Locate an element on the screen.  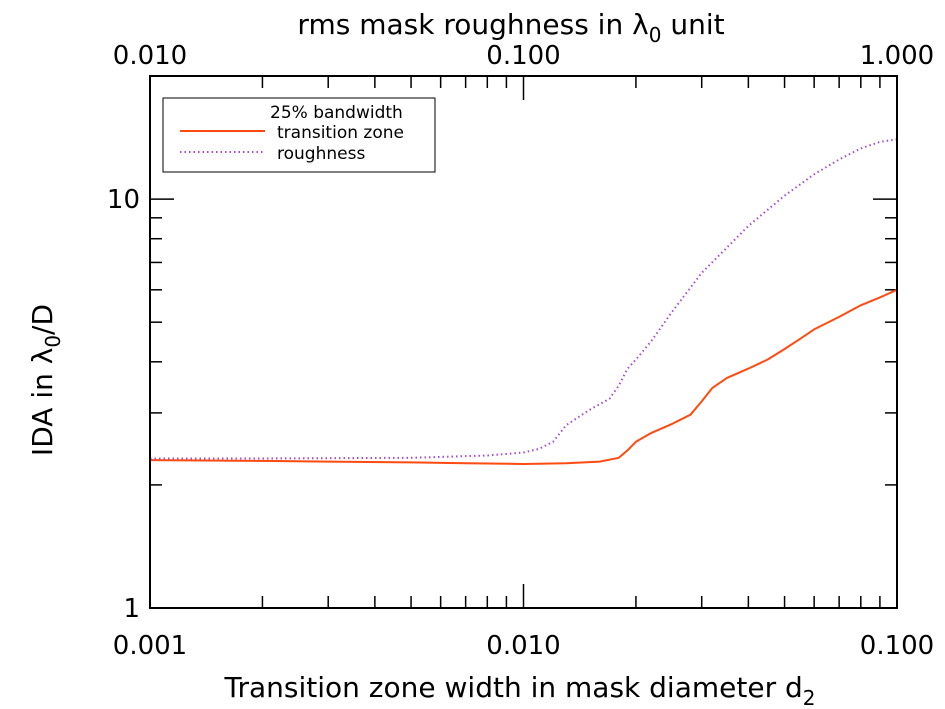
legend: 25% bandwidth transition zone roughness is located at coordinates (299, 135).